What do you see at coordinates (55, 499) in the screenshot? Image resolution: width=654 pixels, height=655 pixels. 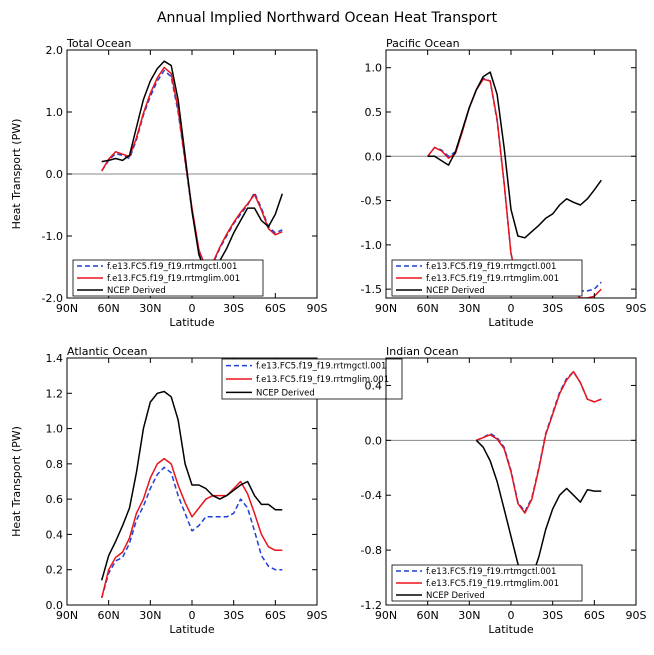 I see `y-tick-label: 0.6` at bounding box center [55, 499].